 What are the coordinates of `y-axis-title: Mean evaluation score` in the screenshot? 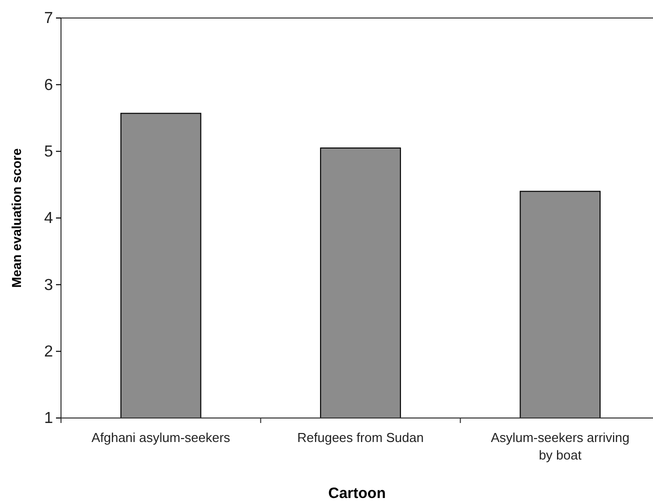 It's located at (16, 218).